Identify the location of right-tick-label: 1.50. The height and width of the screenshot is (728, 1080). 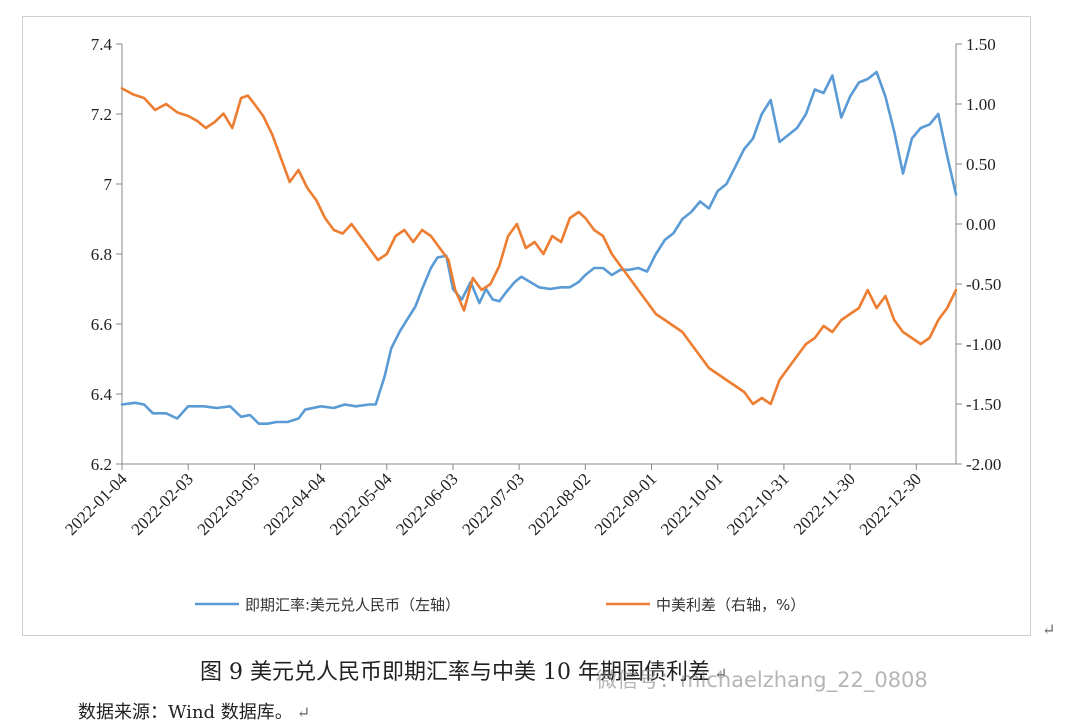
(981, 44).